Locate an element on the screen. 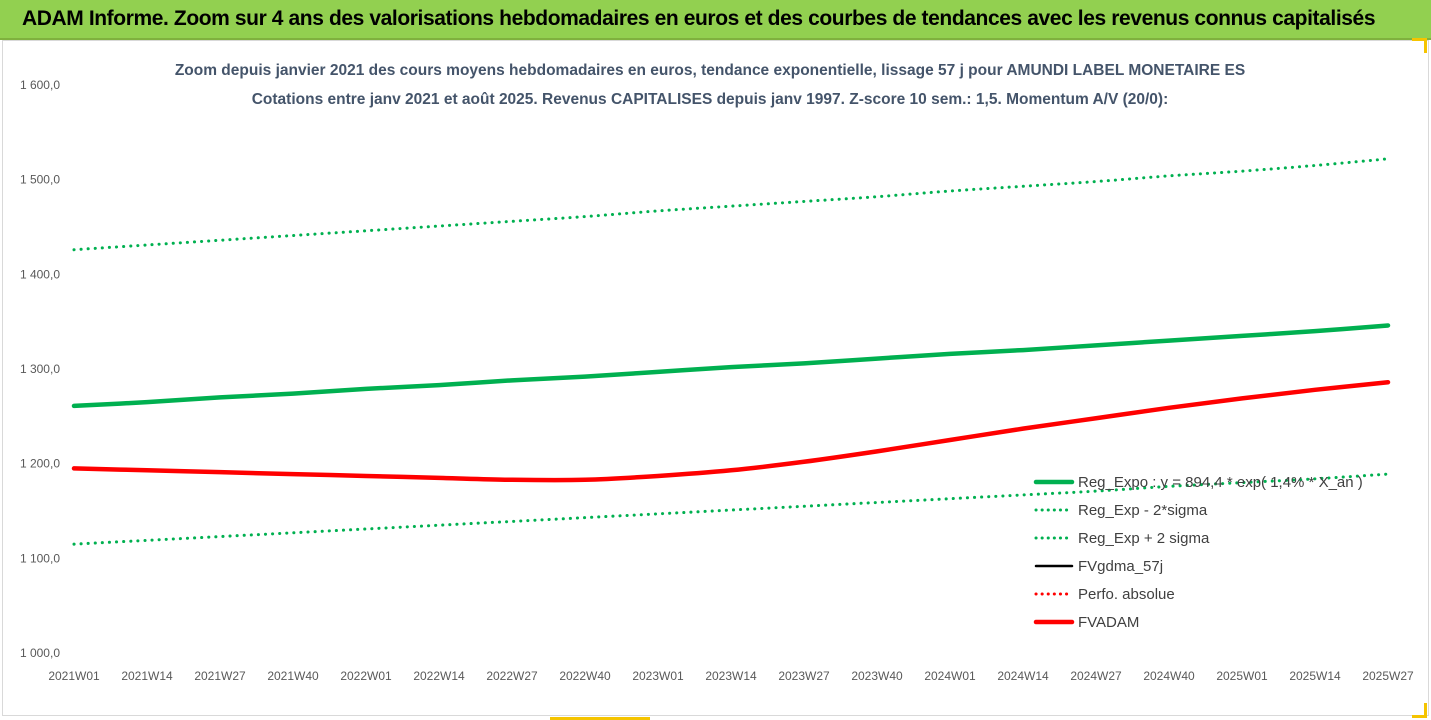 The image size is (1431, 720). x-tick-label: 2021W01 is located at coordinates (74, 676).